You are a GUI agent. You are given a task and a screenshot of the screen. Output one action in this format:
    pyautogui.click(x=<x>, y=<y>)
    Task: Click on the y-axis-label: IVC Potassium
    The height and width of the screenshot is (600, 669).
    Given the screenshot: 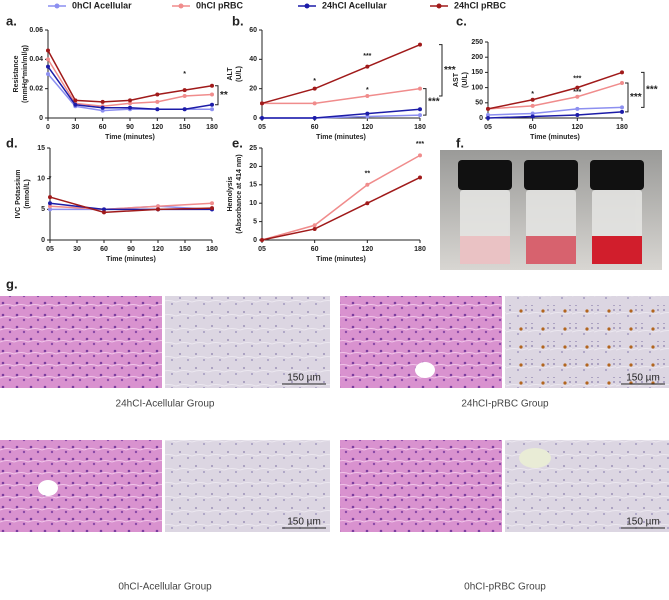 What is the action you would take?
    pyautogui.click(x=18, y=193)
    